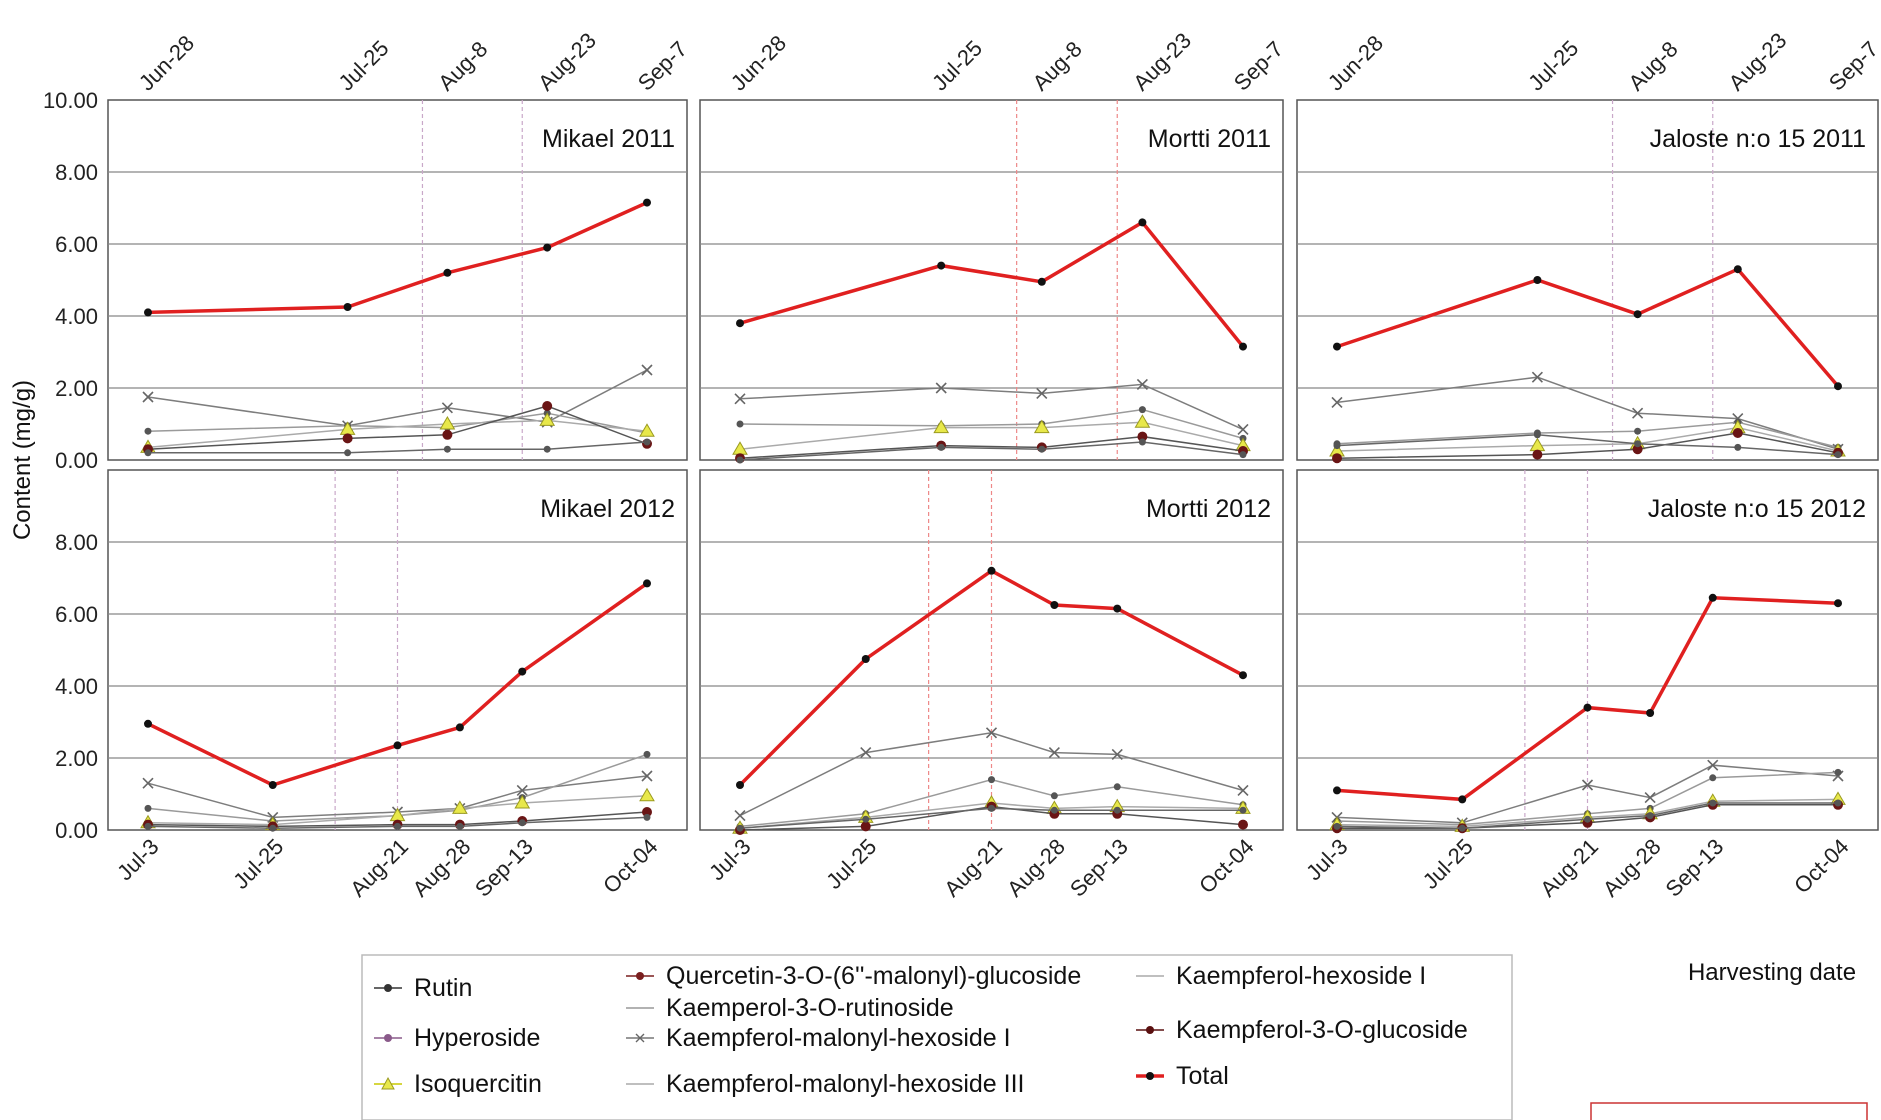 The image size is (1881, 1120). Describe the element at coordinates (1036, 868) in the screenshot. I see `bottom-date-label: Aug-28` at that location.